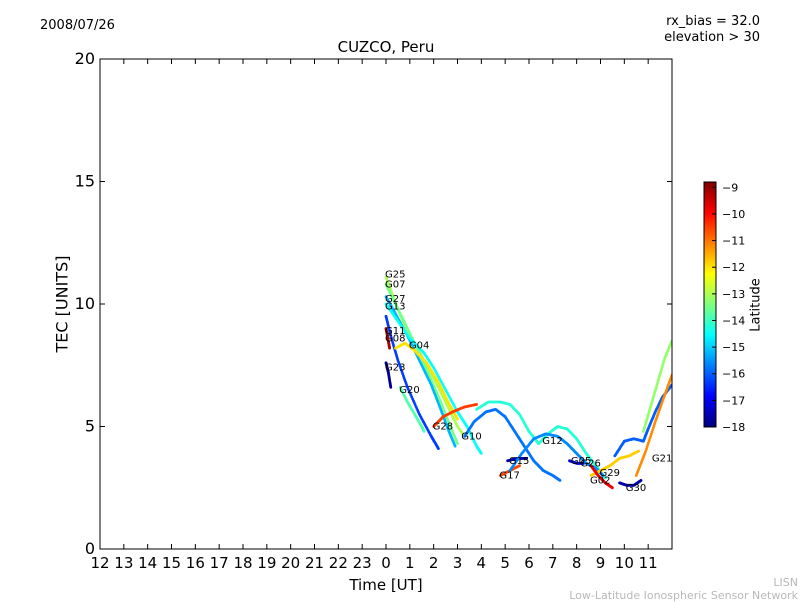 The image size is (800, 602). I want to click on series-g21, so click(642, 420).